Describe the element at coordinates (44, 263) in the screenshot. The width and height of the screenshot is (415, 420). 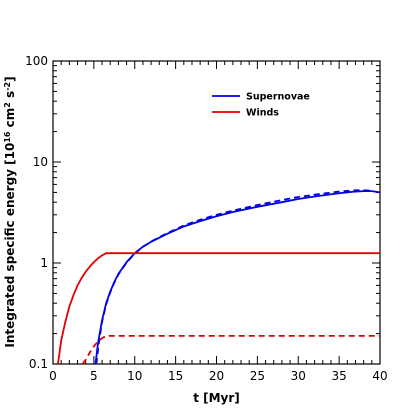
I see `y-tick-label: 1` at that location.